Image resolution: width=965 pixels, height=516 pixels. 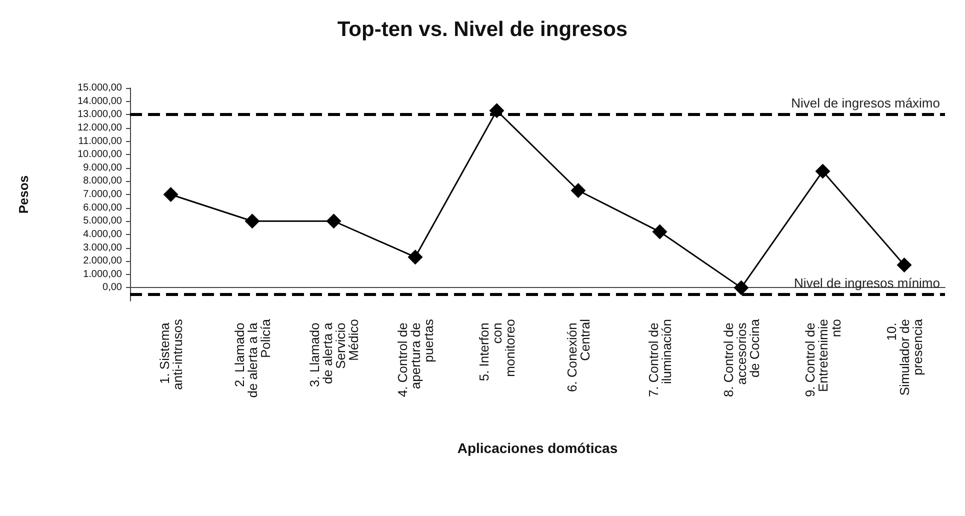 What do you see at coordinates (252, 358) in the screenshot?
I see `x-tick-label: 2. Llamado de alerta a la Policía` at bounding box center [252, 358].